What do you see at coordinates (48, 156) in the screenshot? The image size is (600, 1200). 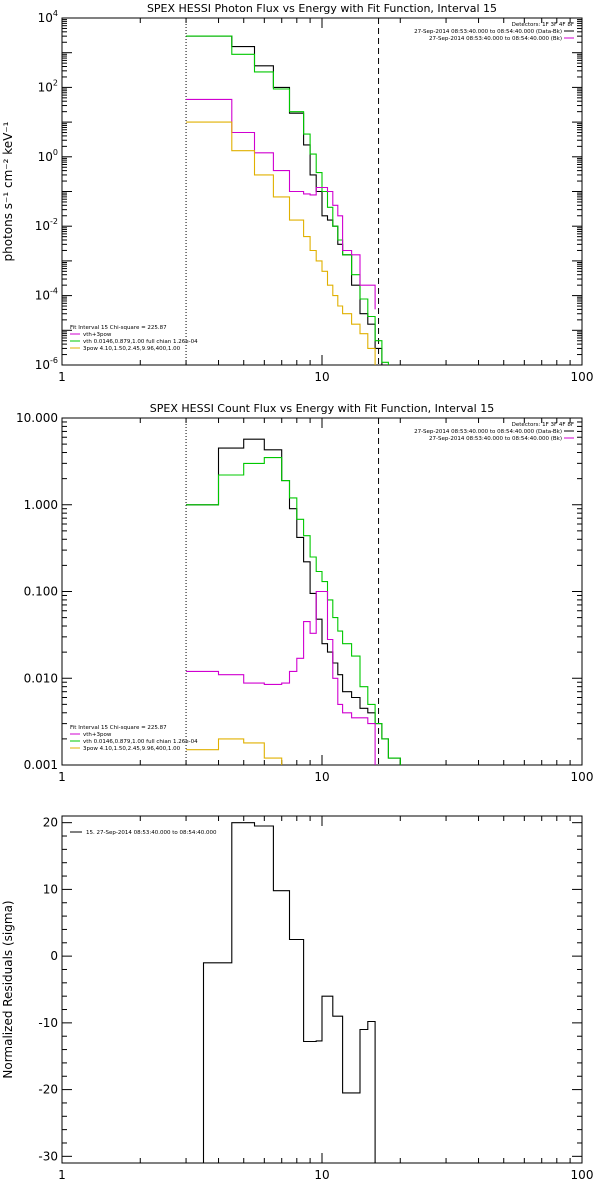 I see `y-tick-label: 10⁰` at bounding box center [48, 156].